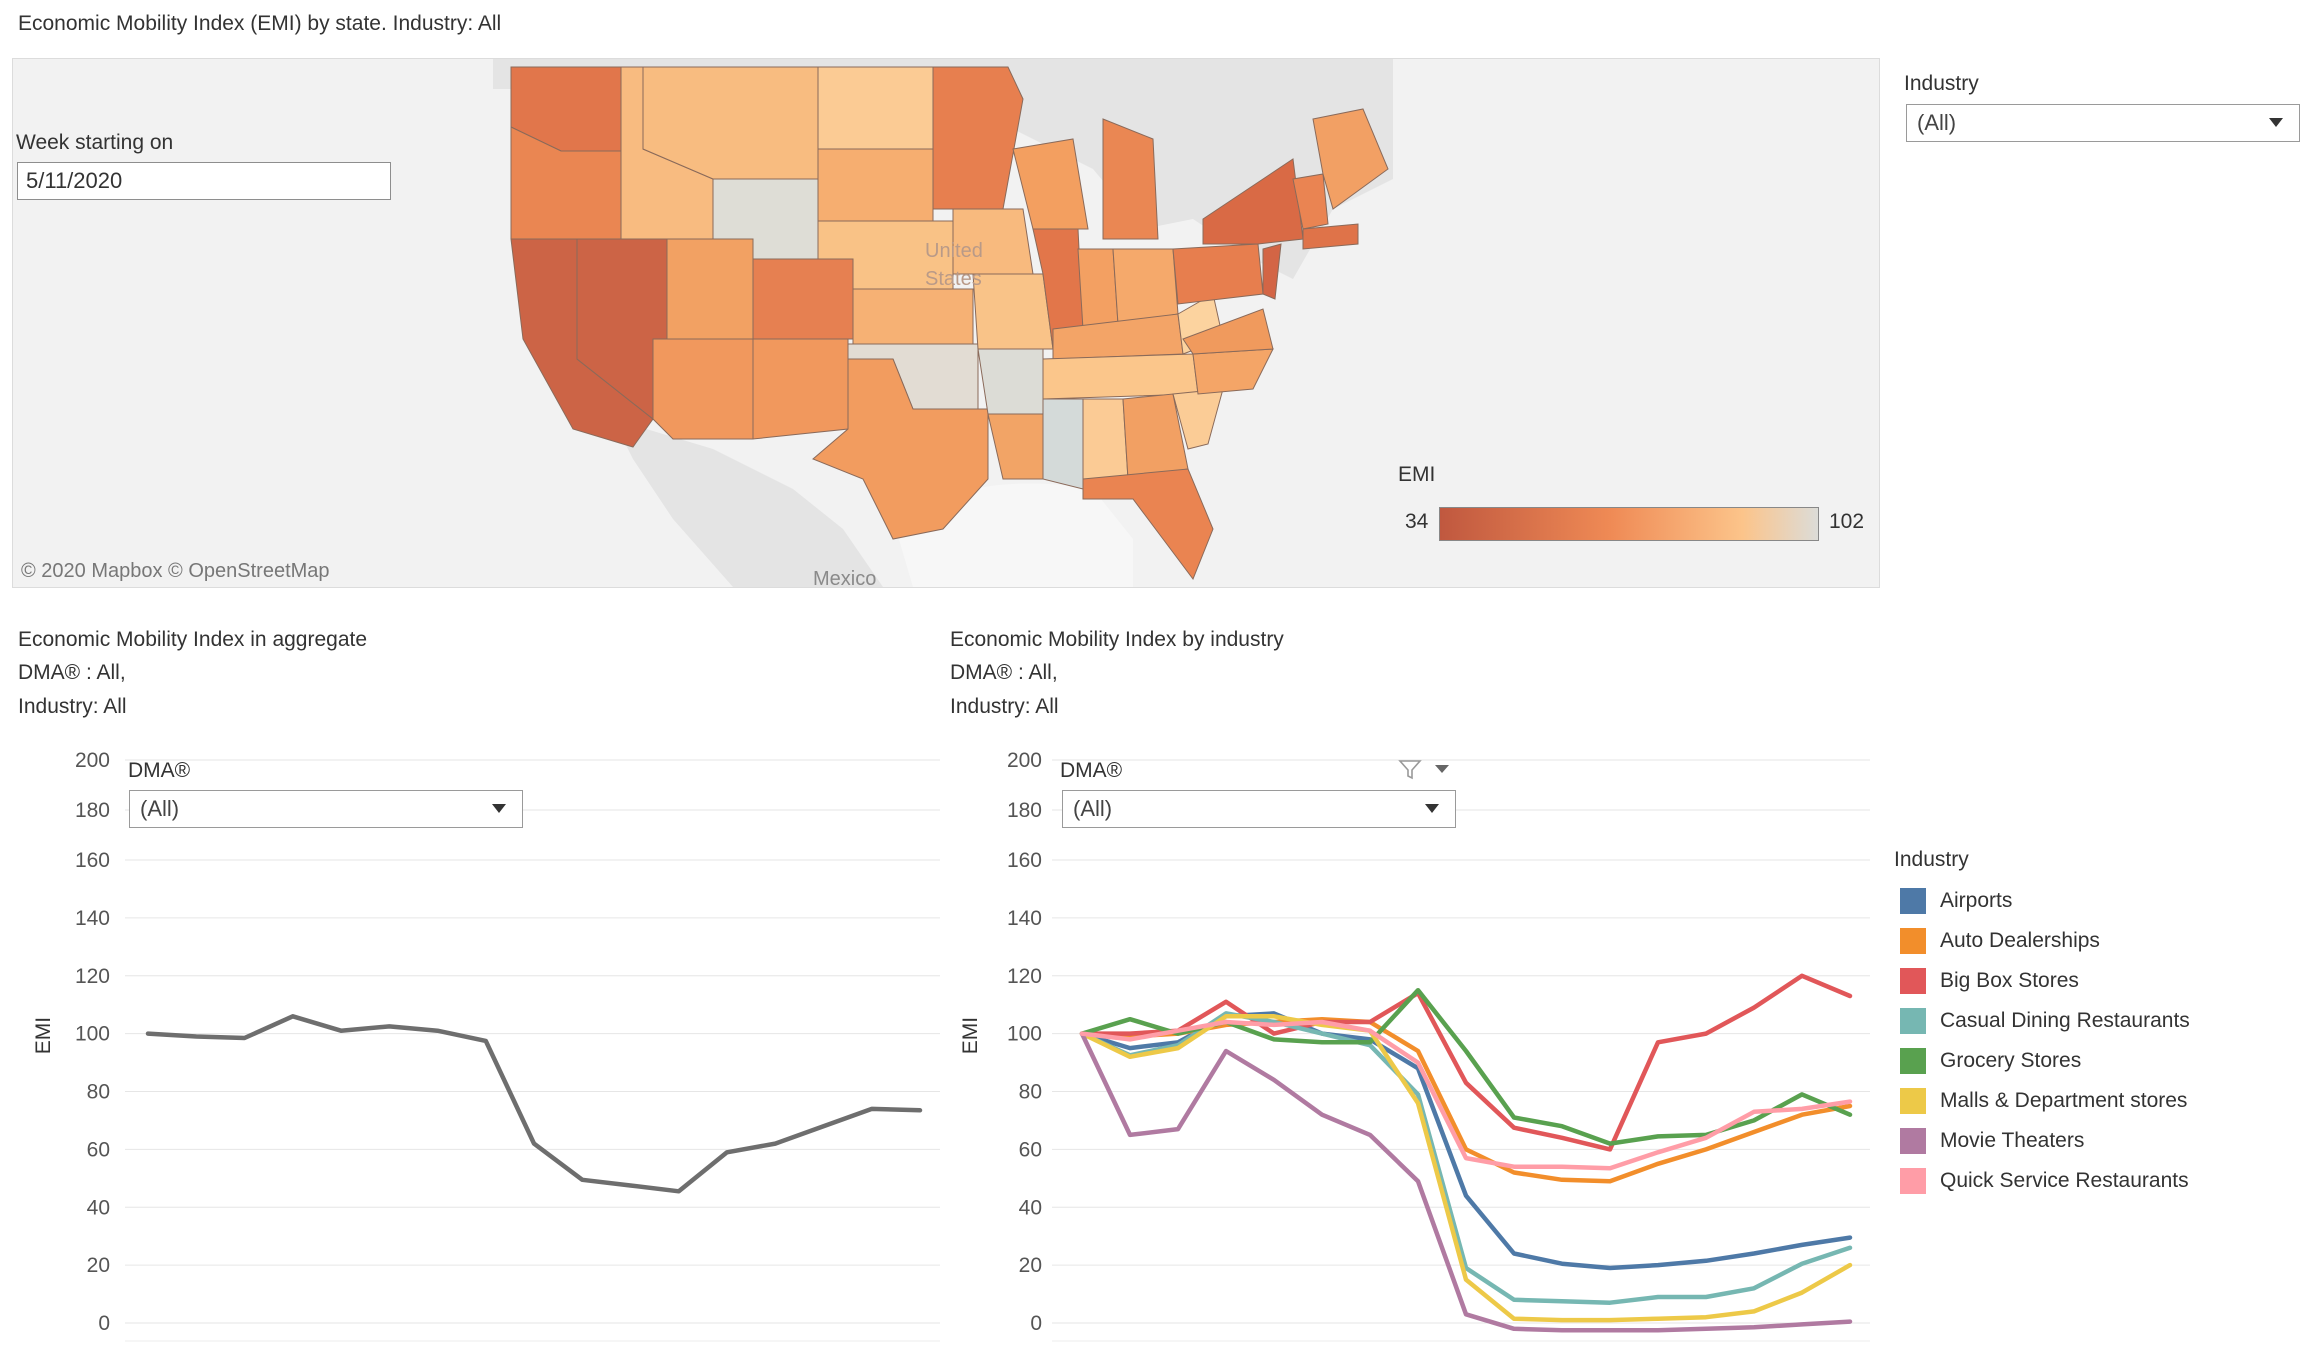 This screenshot has width=2310, height=1362. I want to click on state-tn, so click(1120, 376).